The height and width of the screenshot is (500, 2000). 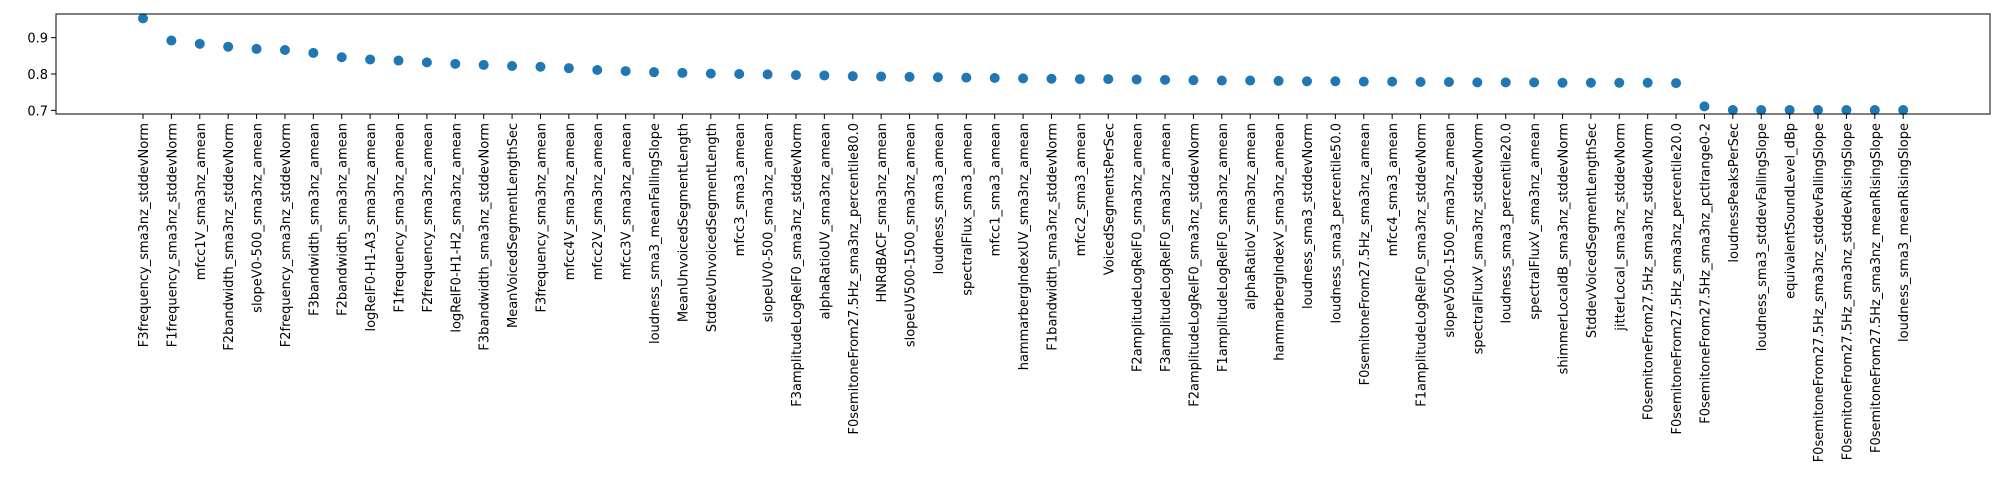 What do you see at coordinates (1336, 223) in the screenshot?
I see `x-tick-label: loudness_sma3_percentile50.0` at bounding box center [1336, 223].